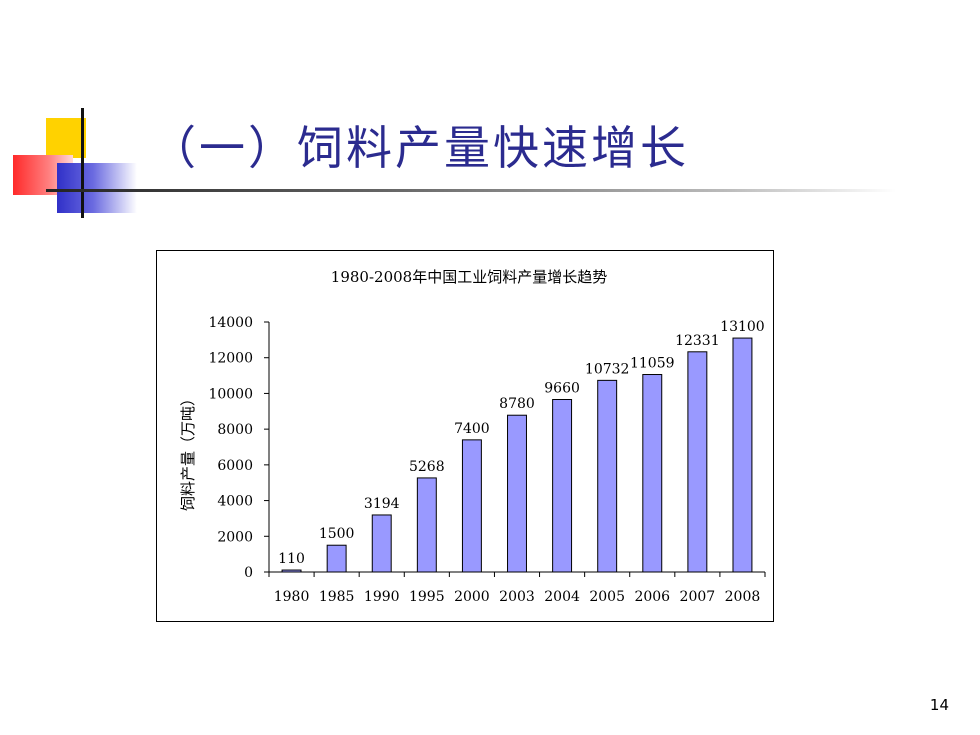 Image resolution: width=980 pixels, height=735 pixels. Describe the element at coordinates (337, 534) in the screenshot. I see `data-label: 1500` at that location.